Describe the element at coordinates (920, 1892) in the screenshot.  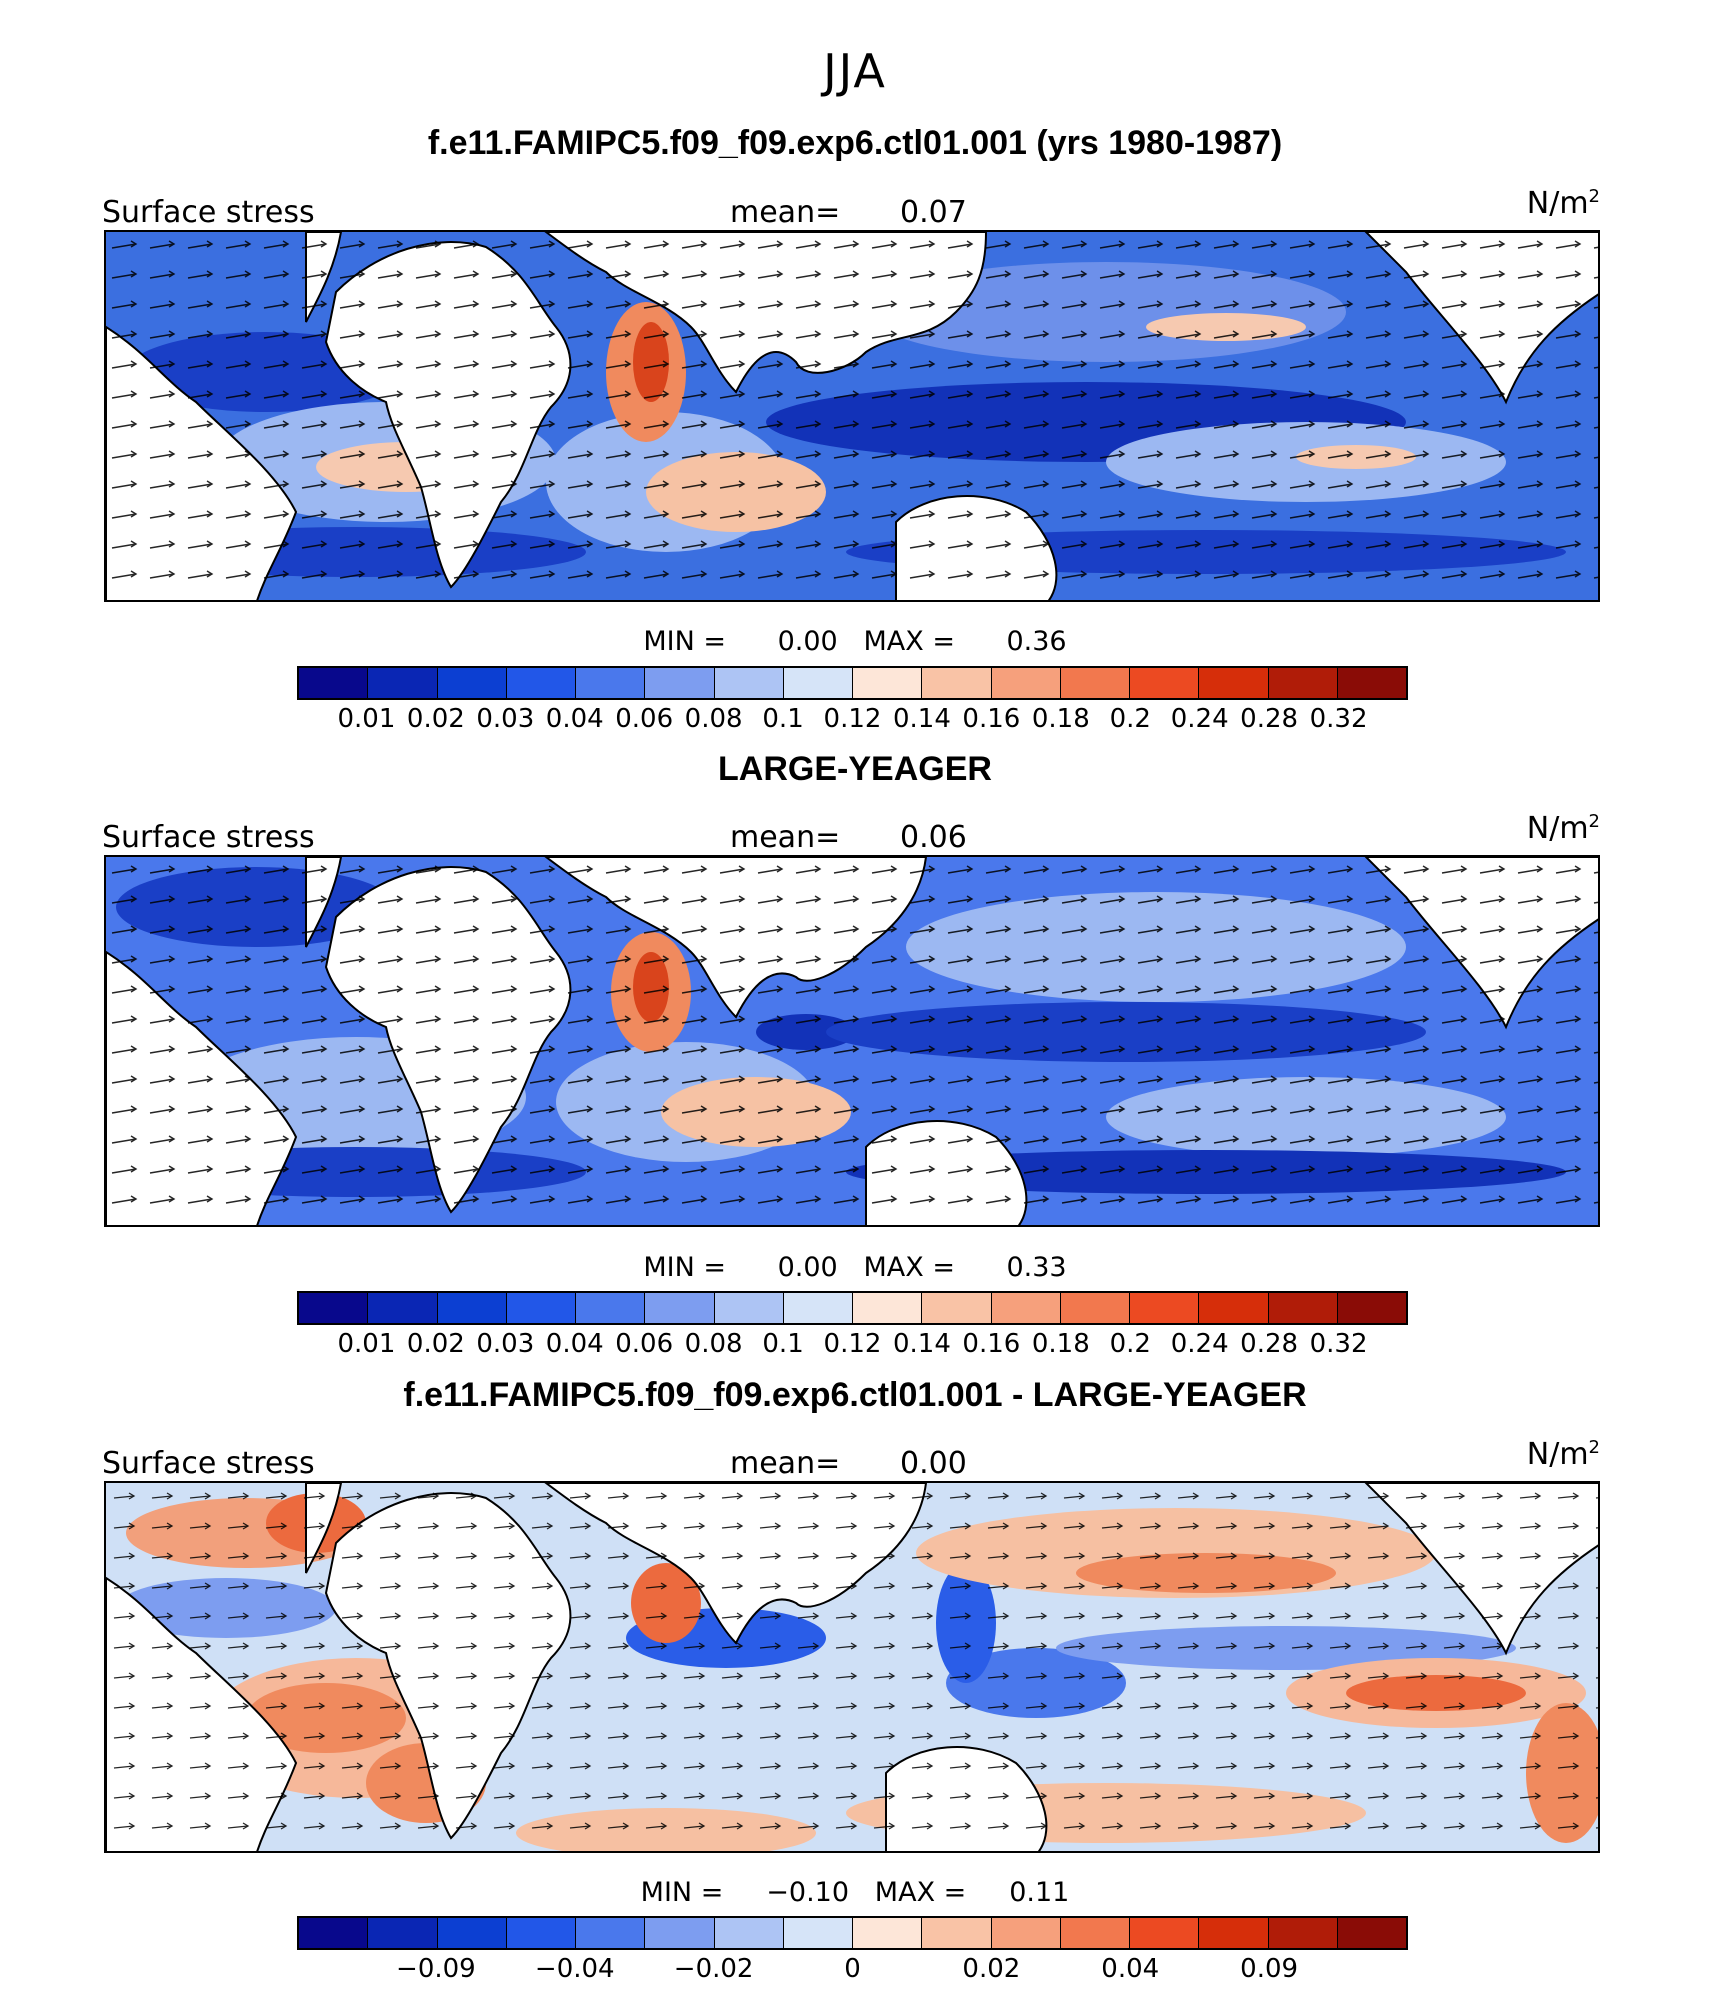
I see `panel-3-max-label: MAX =` at that location.